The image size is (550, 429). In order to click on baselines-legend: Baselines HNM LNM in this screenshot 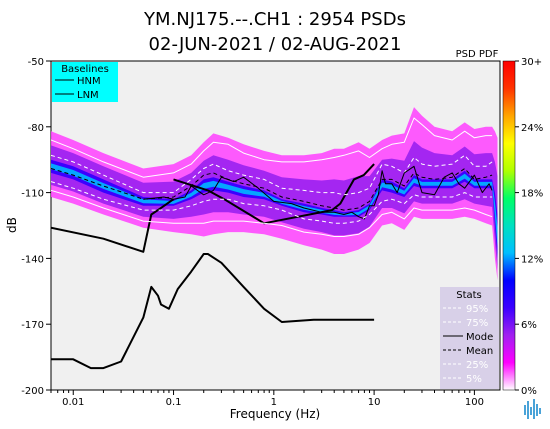, I will do `click(85, 82)`.